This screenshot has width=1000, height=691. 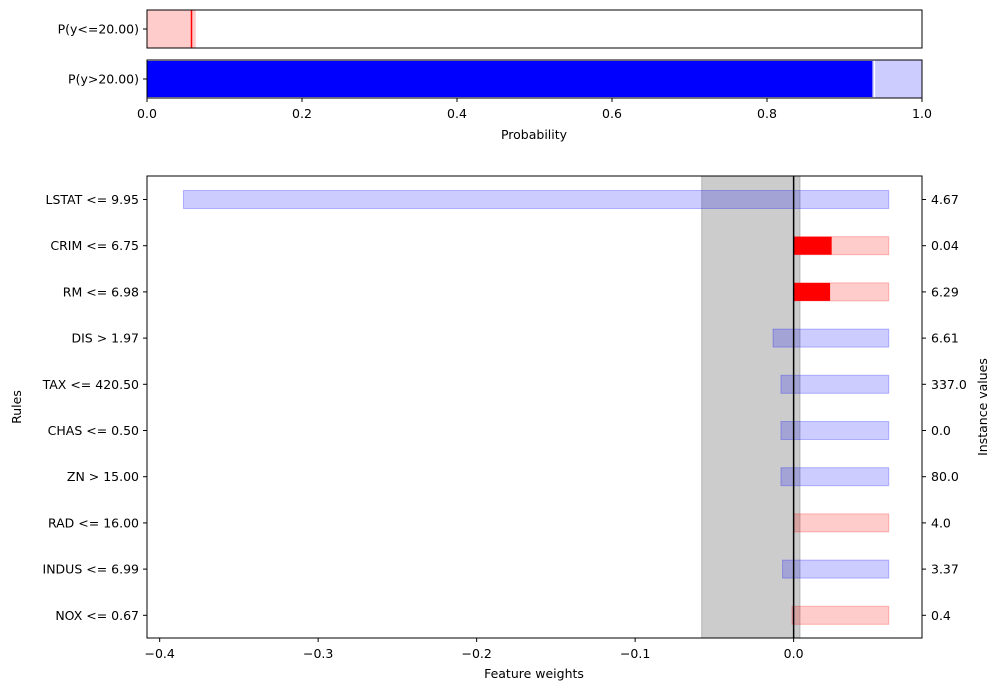 I want to click on probability-row-frame, so click(x=534, y=29).